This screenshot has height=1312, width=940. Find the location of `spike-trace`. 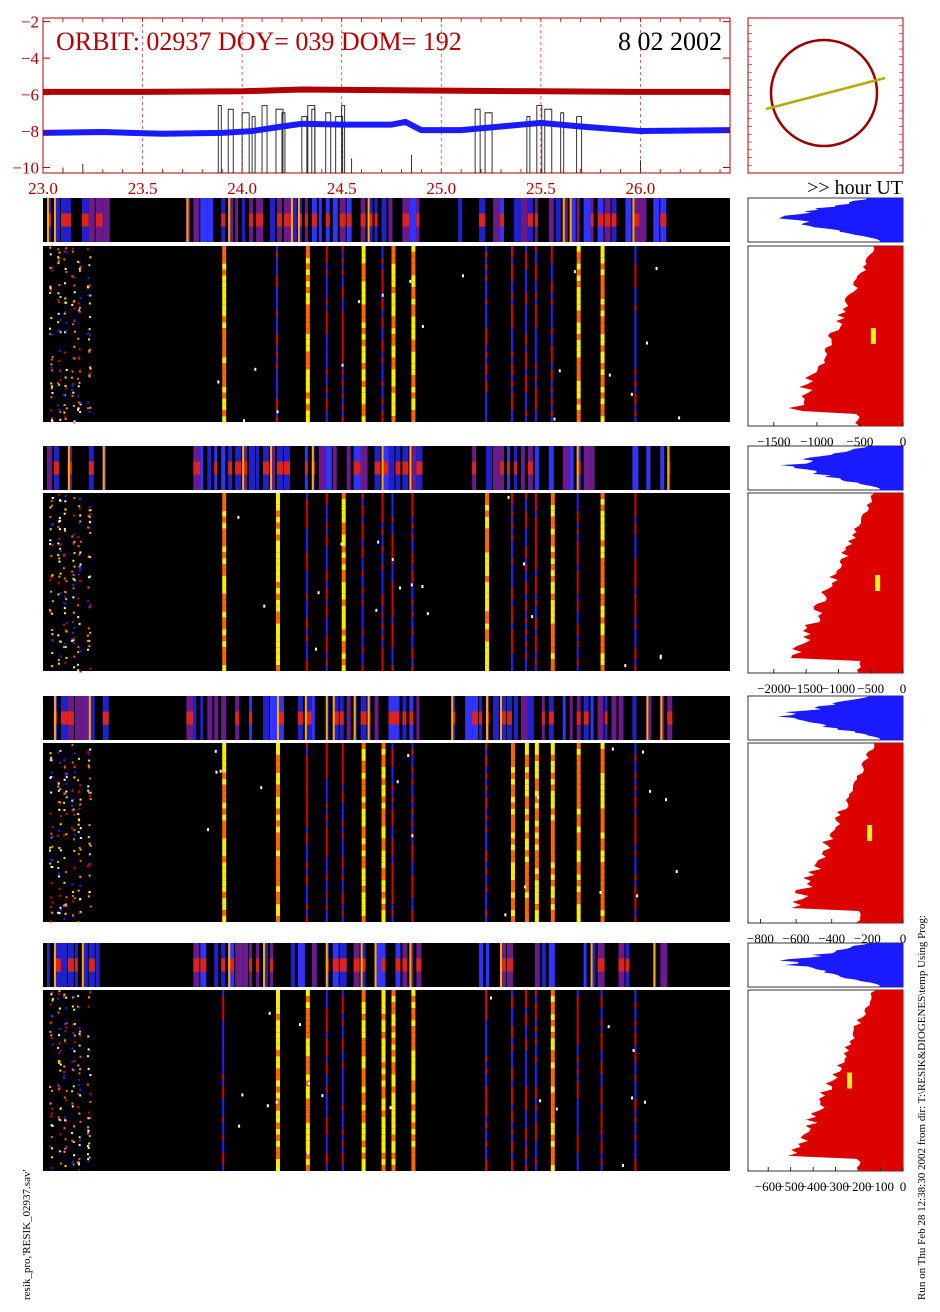

spike-trace is located at coordinates (539, 139).